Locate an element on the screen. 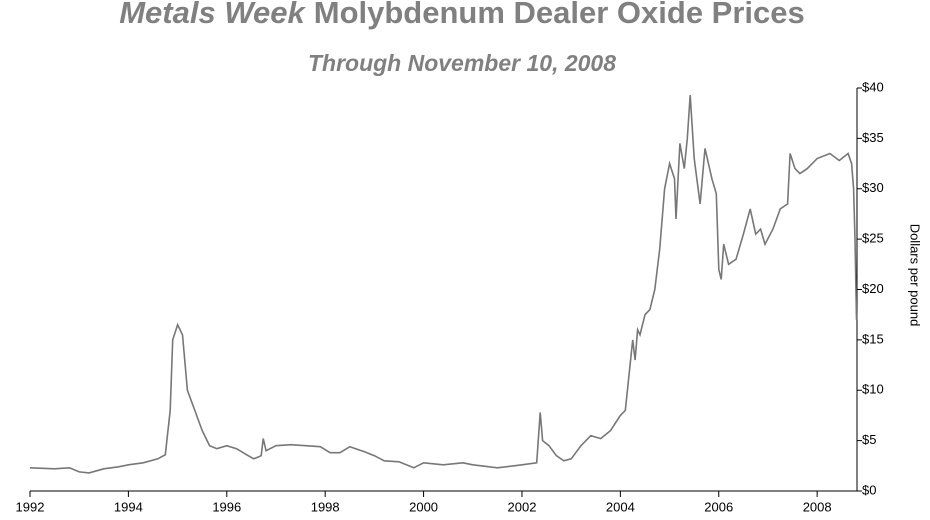 Image resolution: width=930 pixels, height=520 pixels. y-tick-label: $30 is located at coordinates (873, 187).